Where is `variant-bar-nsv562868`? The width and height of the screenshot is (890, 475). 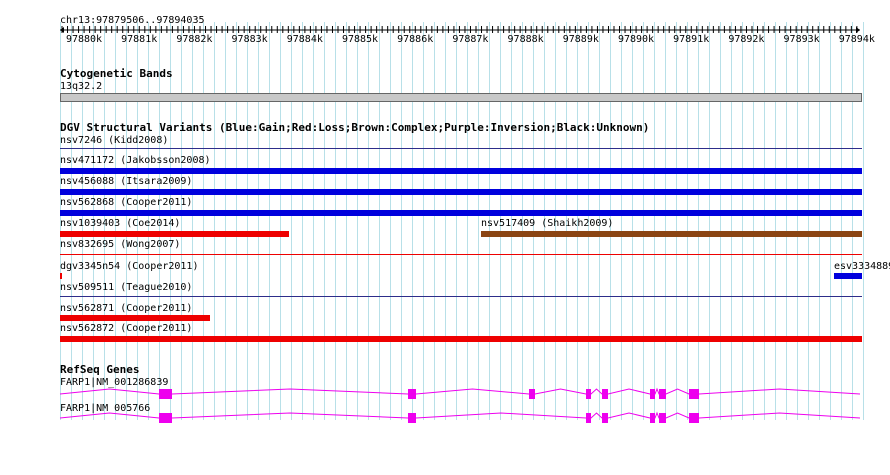
variant-bar-nsv562868 is located at coordinates (461, 213).